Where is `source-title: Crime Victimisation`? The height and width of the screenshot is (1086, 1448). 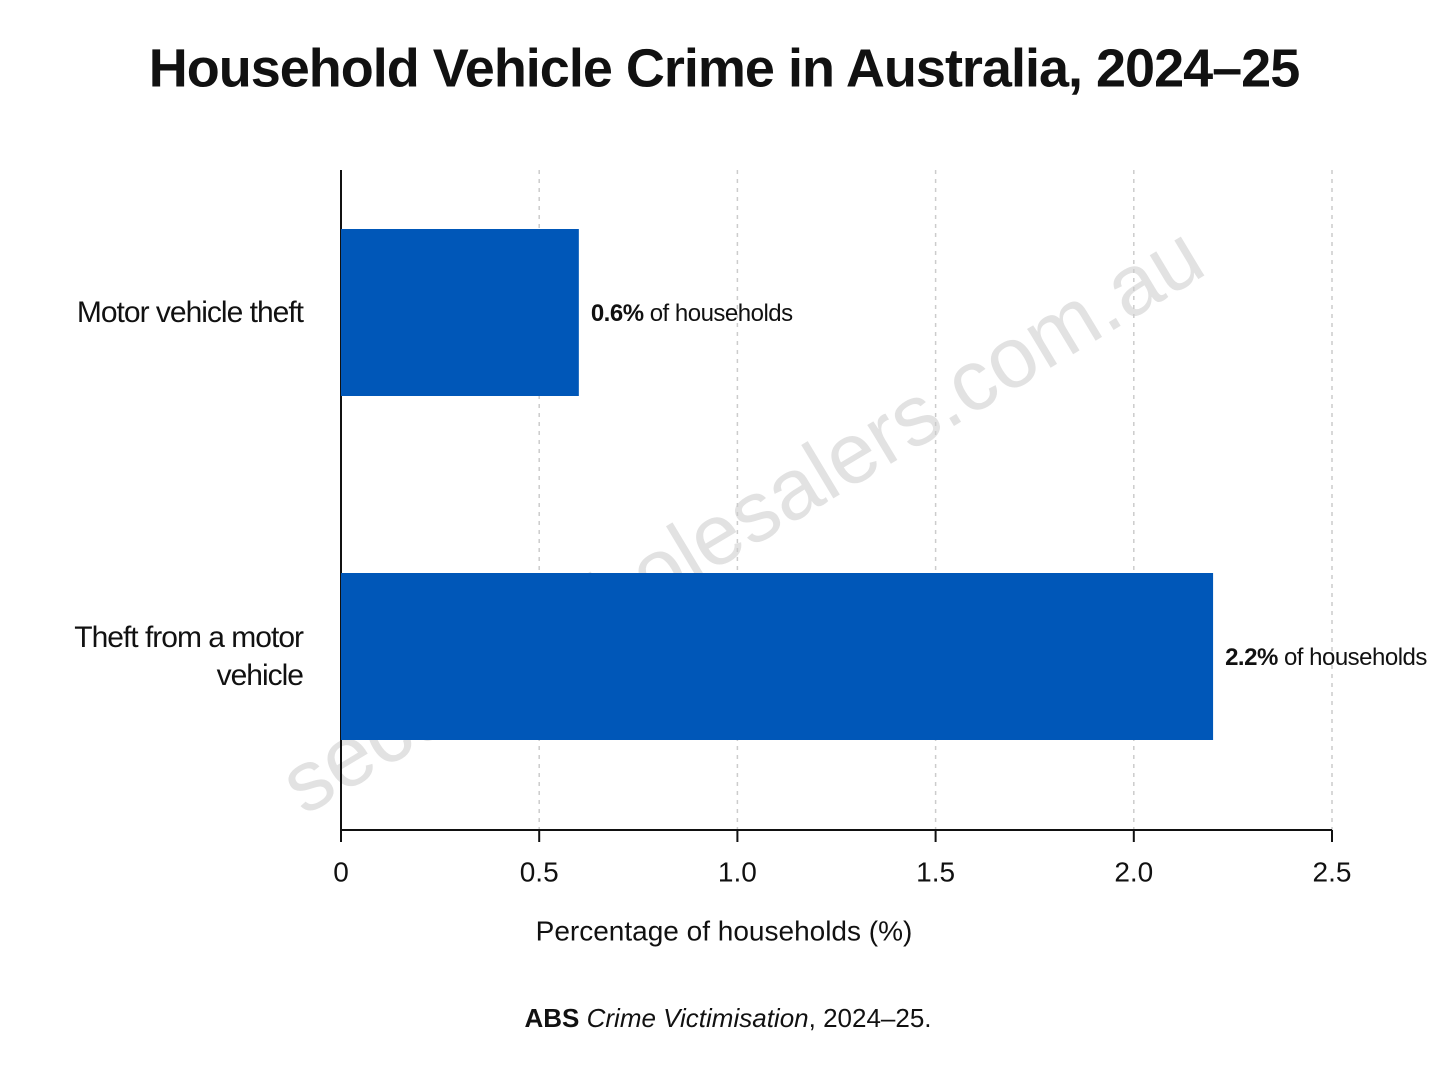 source-title: Crime Victimisation is located at coordinates (698, 1018).